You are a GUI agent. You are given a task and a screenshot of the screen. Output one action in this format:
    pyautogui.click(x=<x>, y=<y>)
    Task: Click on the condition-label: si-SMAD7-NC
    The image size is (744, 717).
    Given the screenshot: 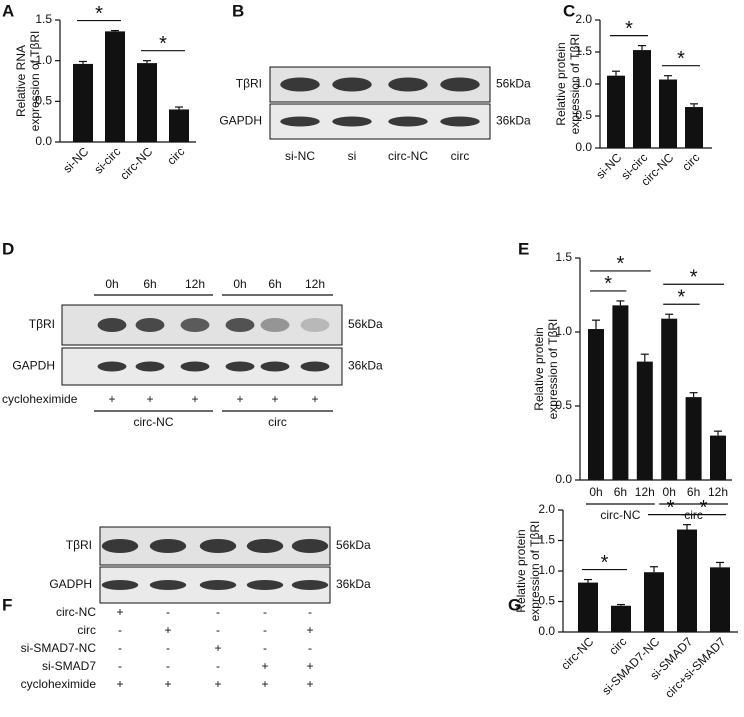 What is the action you would take?
    pyautogui.click(x=59, y=648)
    